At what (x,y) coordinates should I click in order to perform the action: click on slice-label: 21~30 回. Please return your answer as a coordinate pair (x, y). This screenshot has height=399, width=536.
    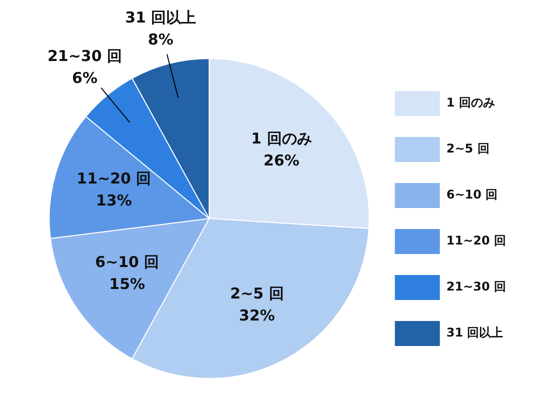
    Looking at the image, I should click on (84, 55).